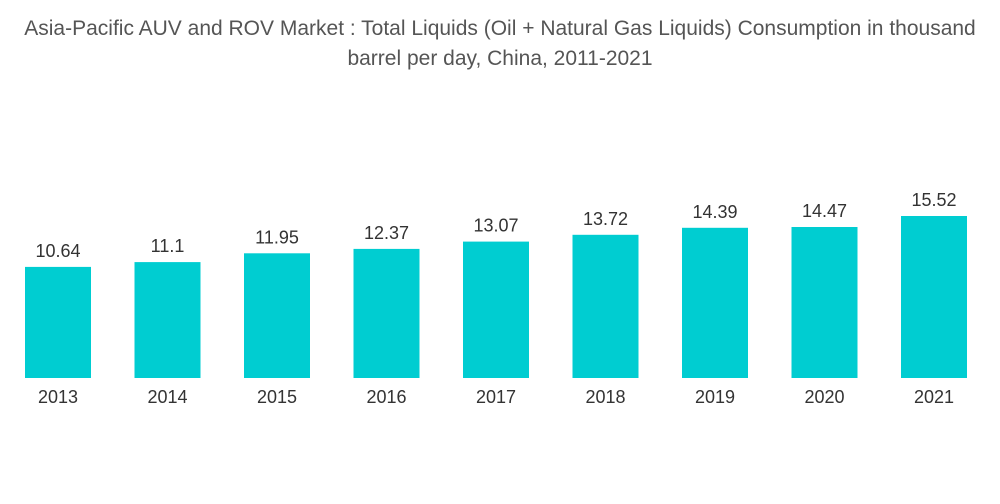 The height and width of the screenshot is (504, 1000). I want to click on x-tick-label-2015: 2015, so click(277, 397).